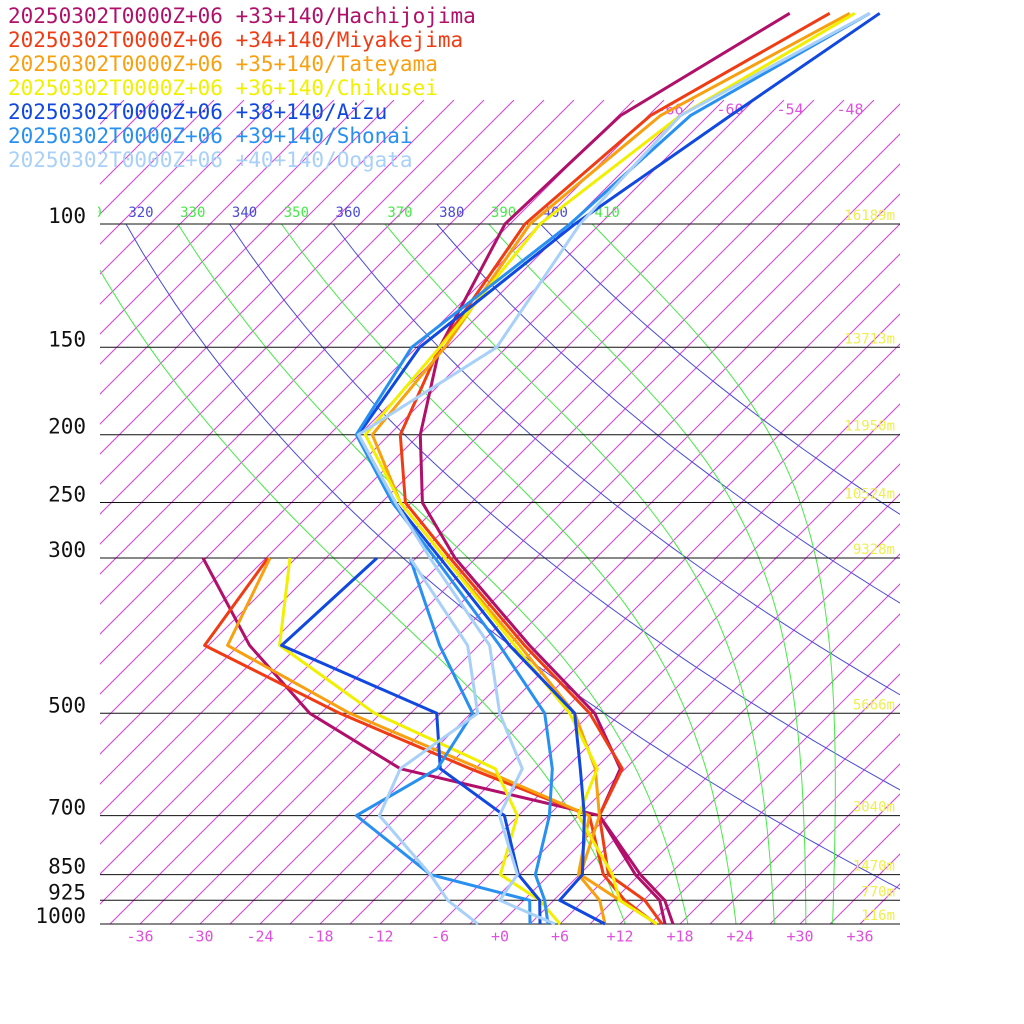  What do you see at coordinates (67, 892) in the screenshot?
I see `y-tick-label: 925` at bounding box center [67, 892].